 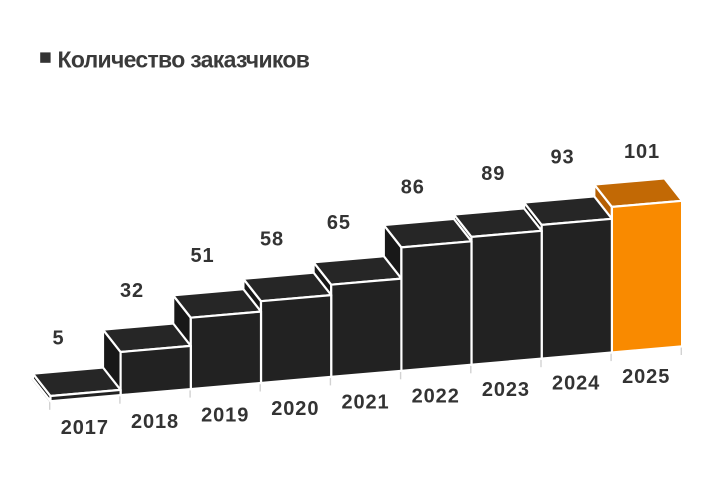 I want to click on svg-text: 101, so click(x=642, y=152).